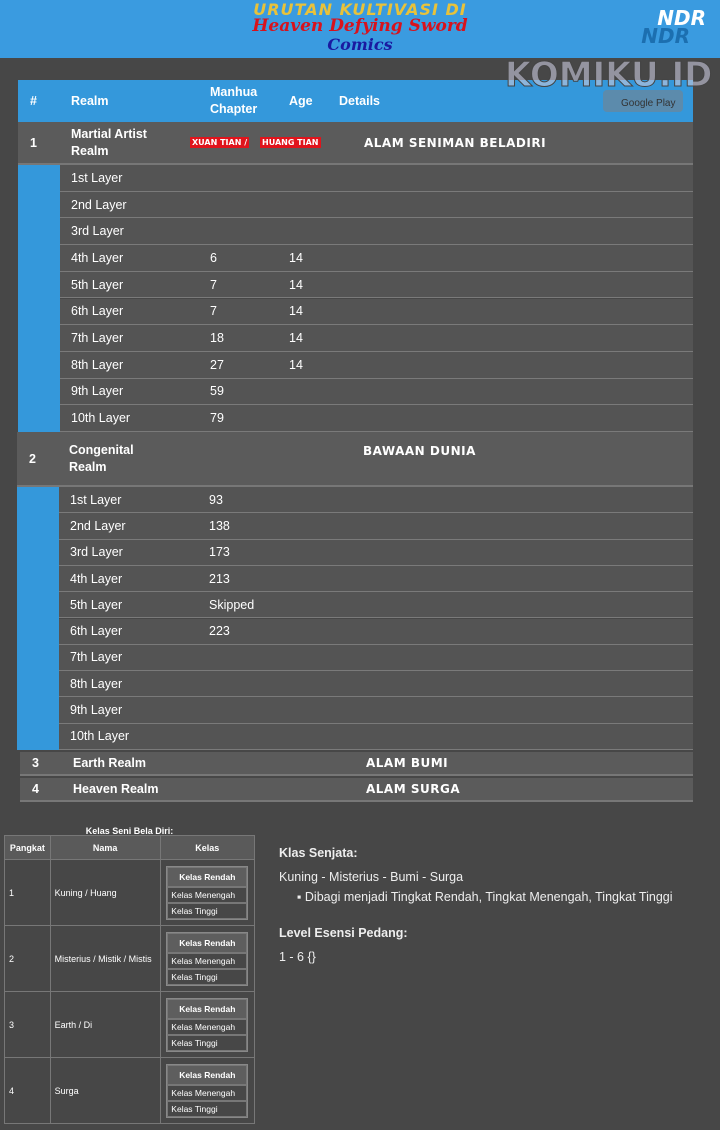  I want to click on table-header: # Realm Manhua Chapter Age Details, so click(355, 101).